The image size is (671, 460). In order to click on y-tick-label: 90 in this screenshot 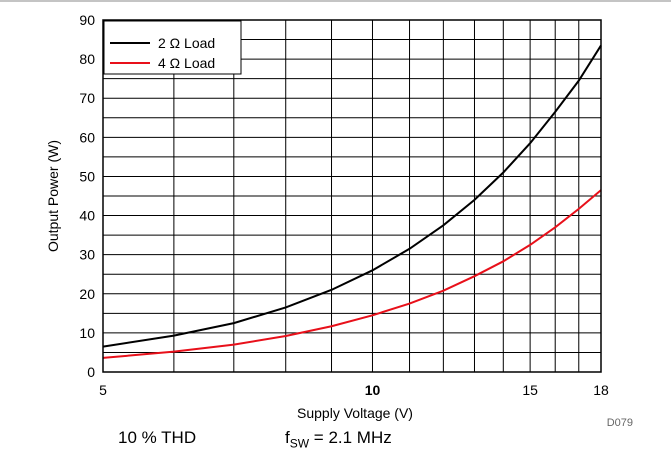, I will do `click(87, 20)`.